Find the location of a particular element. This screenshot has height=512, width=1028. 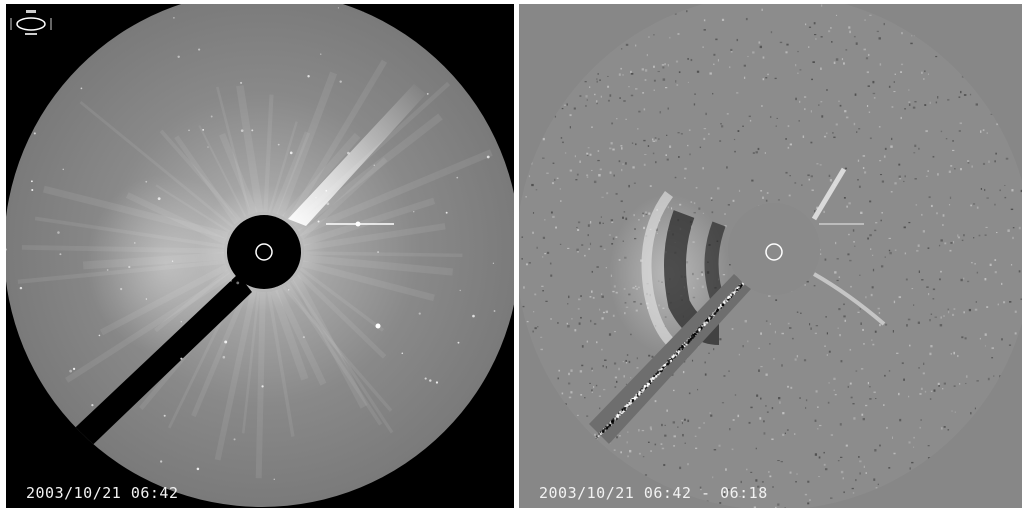

timestamp-left: 2003/10/21 06:42 is located at coordinates (102, 493).